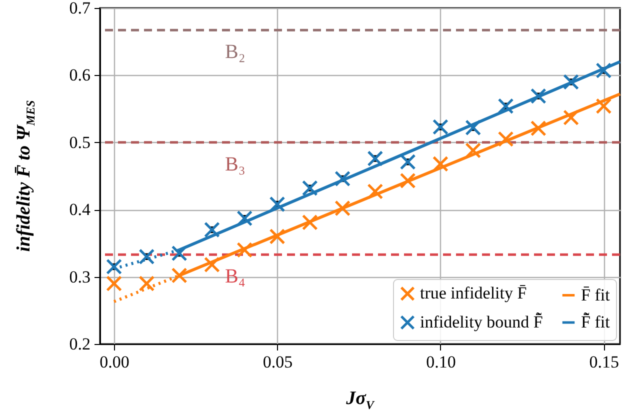  Describe the element at coordinates (360, 400) in the screenshot. I see `x-axis-title: Jσ$_{V}$` at that location.